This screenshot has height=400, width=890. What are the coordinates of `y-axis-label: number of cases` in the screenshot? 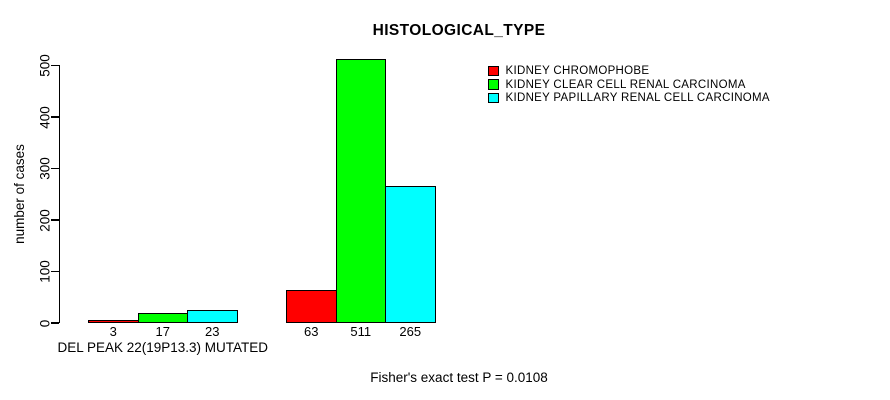 It's located at (19, 194).